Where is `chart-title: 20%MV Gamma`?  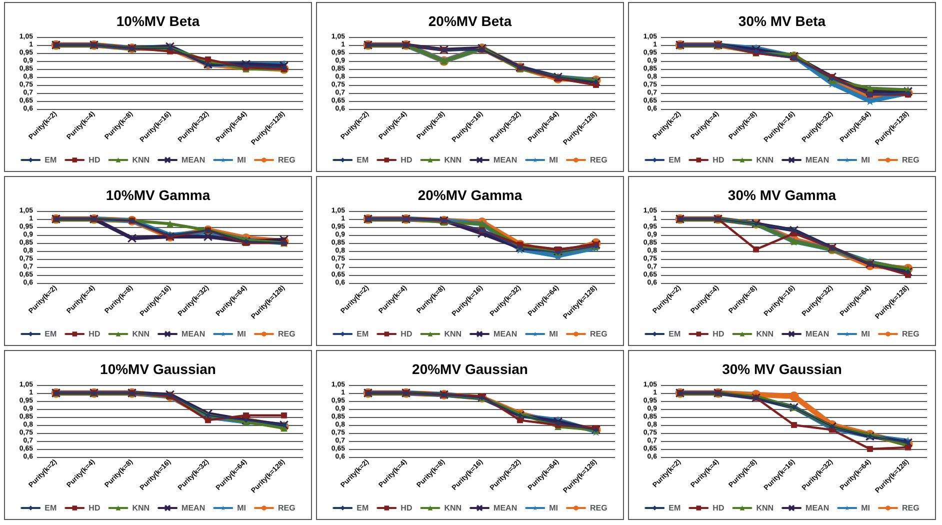 chart-title: 20%MV Gamma is located at coordinates (470, 195).